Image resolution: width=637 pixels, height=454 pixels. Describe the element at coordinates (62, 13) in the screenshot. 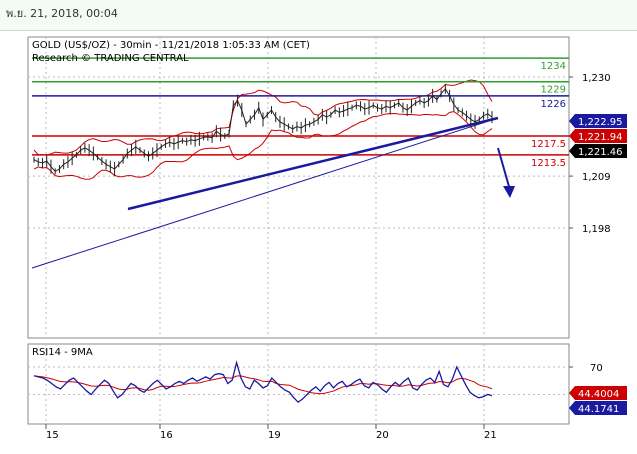

I see `date-text: พ.ย. 21, 2018, 00:04` at that location.